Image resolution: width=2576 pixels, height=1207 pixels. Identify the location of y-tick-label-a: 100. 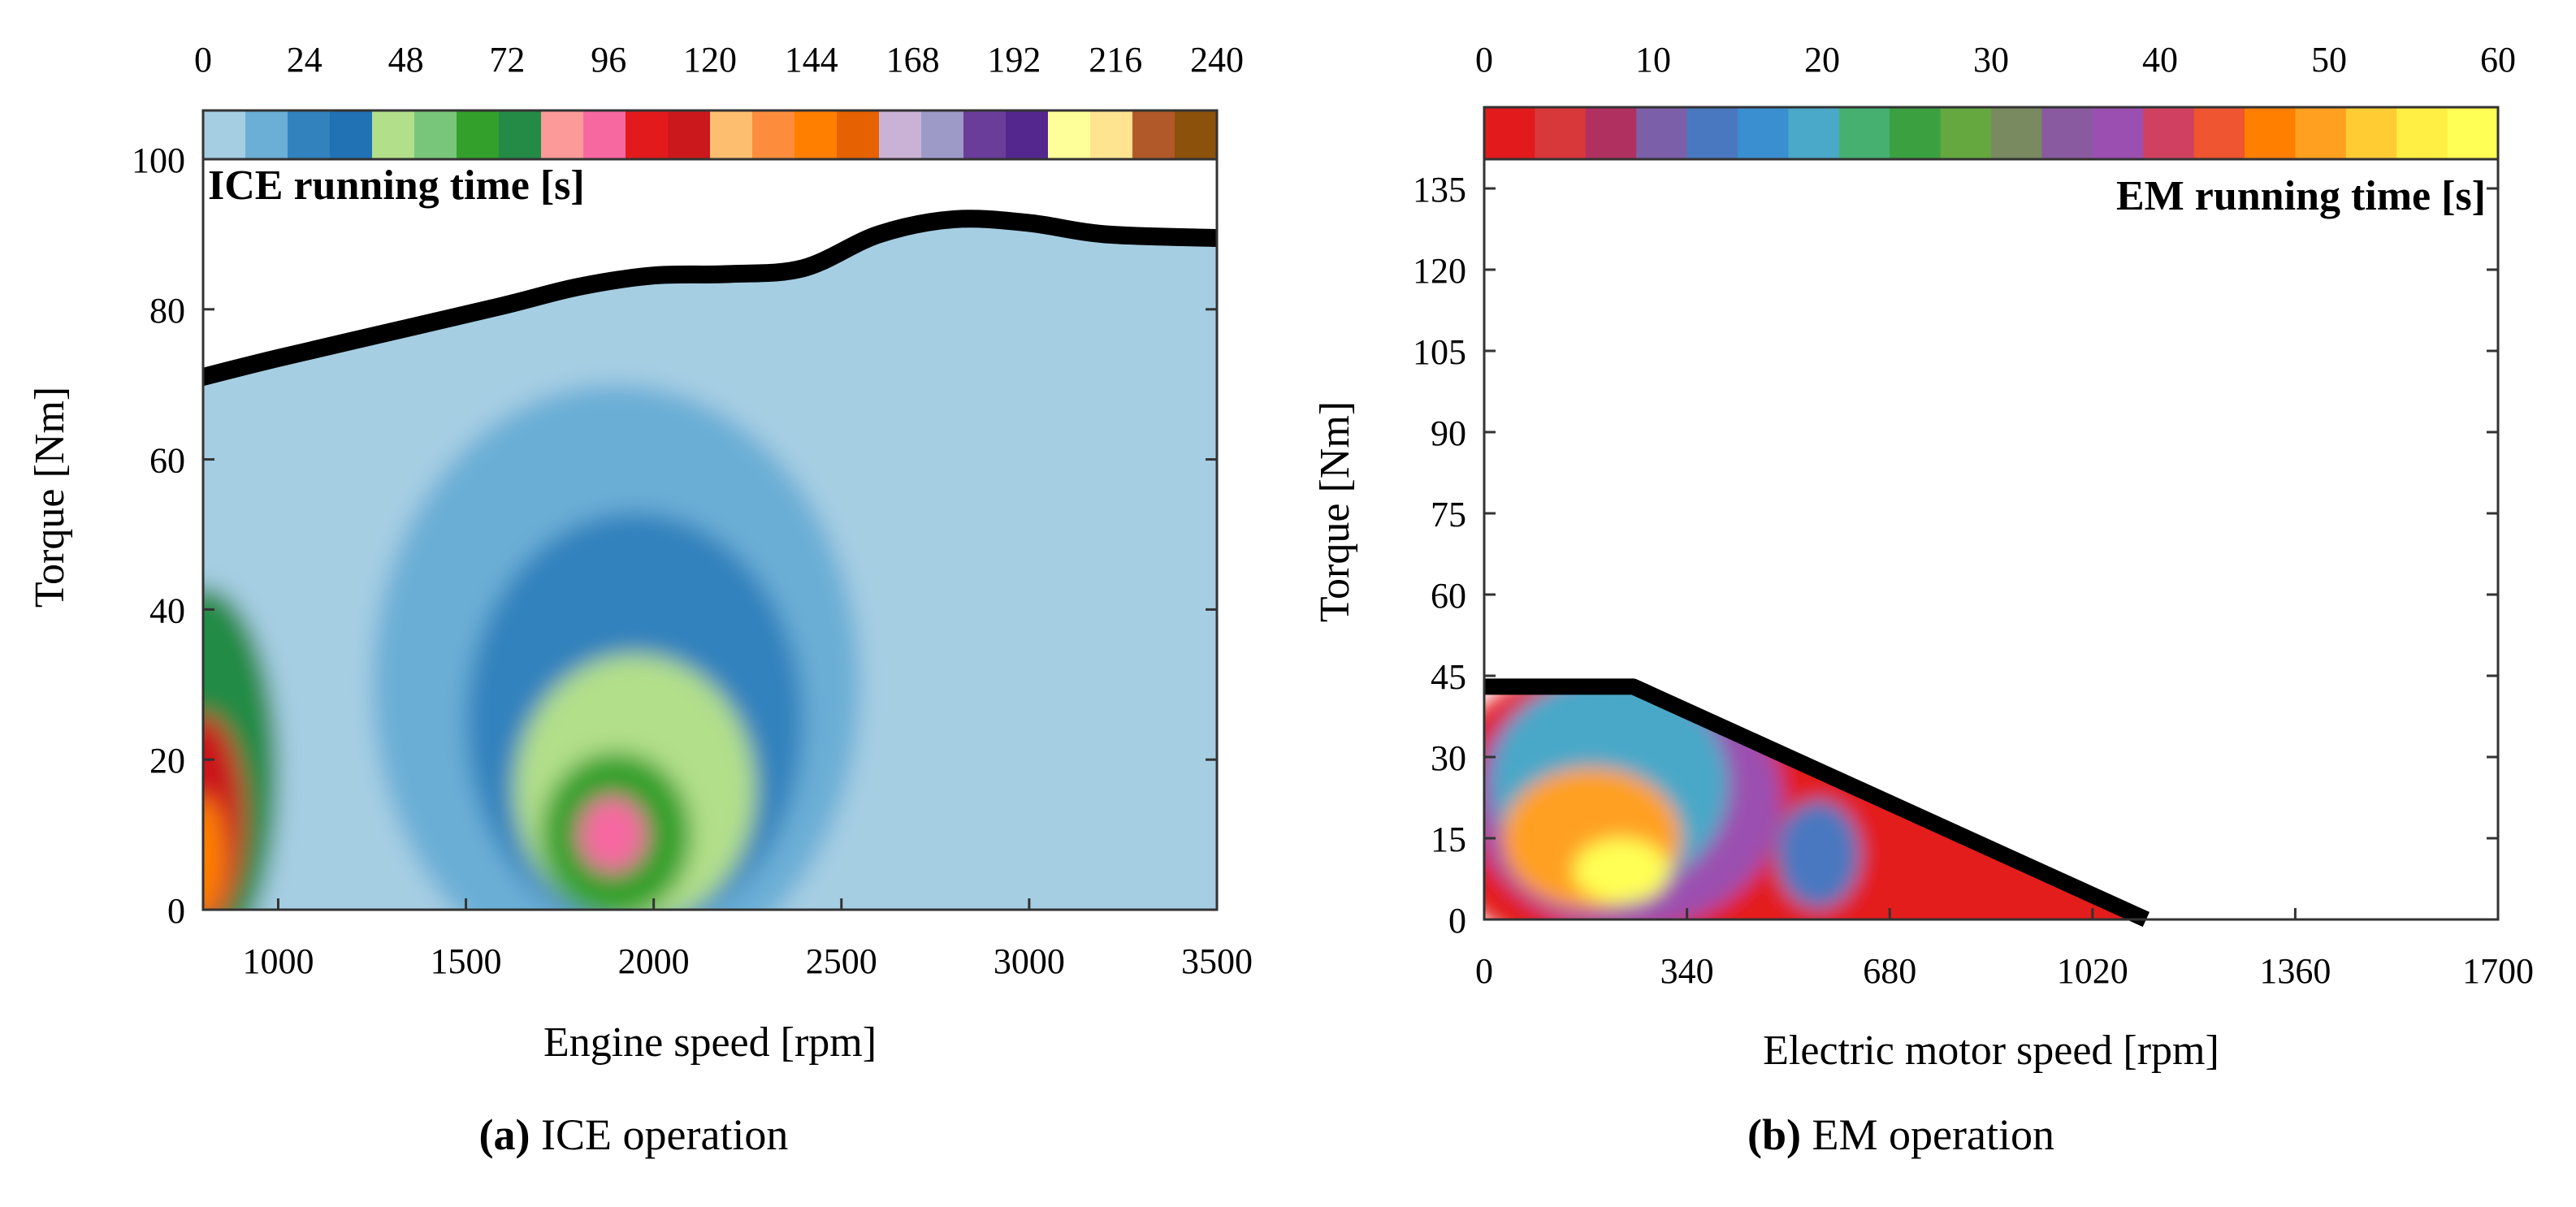
(158, 160).